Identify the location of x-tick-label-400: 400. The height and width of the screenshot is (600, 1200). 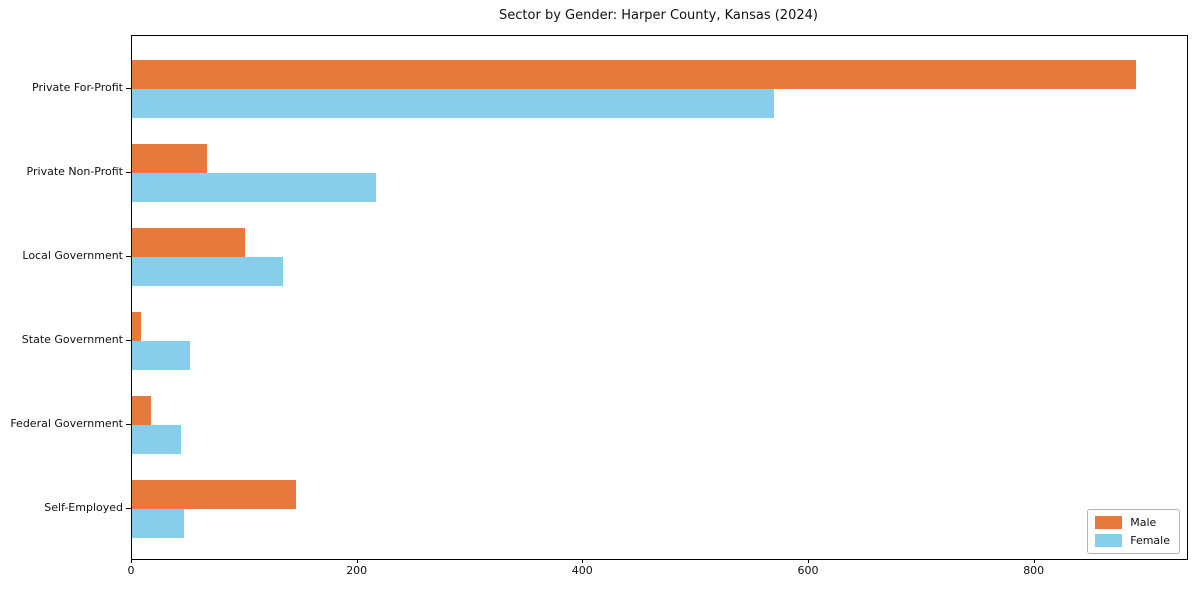
(582, 570).